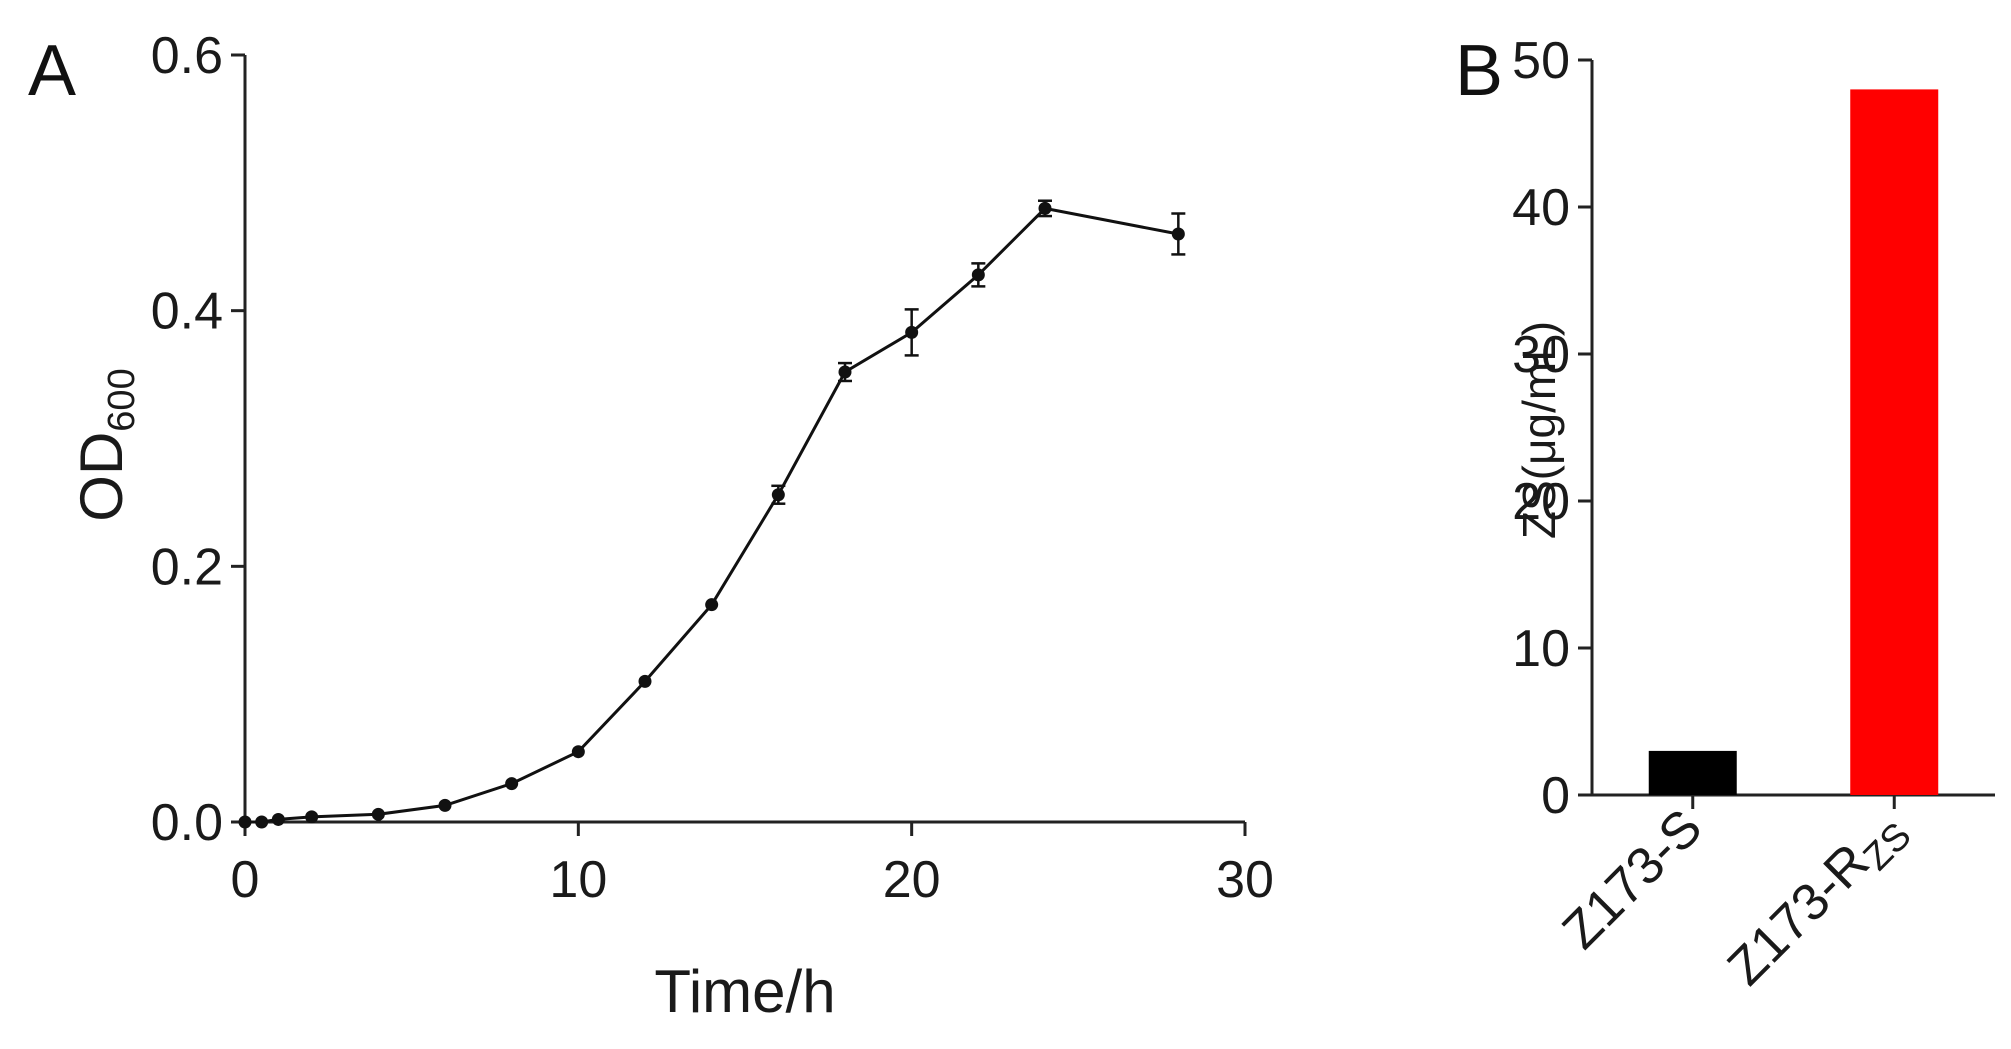 The image size is (2011, 1049). Describe the element at coordinates (744, 991) in the screenshot. I see `panel-a-x-axis-title: Time/h` at that location.